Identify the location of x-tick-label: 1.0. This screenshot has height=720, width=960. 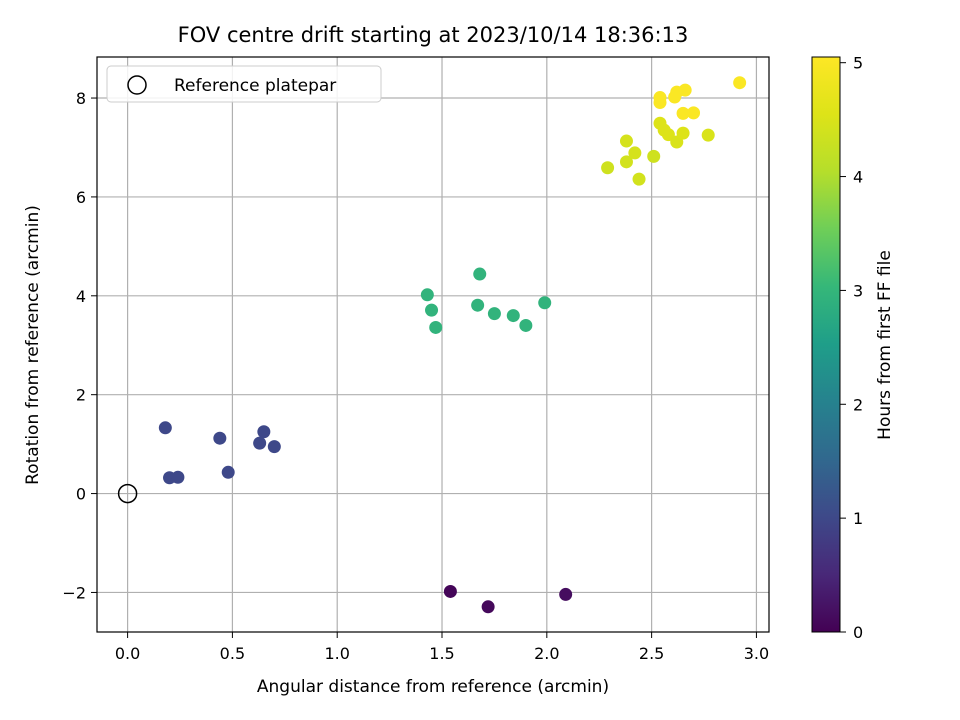
(336, 653).